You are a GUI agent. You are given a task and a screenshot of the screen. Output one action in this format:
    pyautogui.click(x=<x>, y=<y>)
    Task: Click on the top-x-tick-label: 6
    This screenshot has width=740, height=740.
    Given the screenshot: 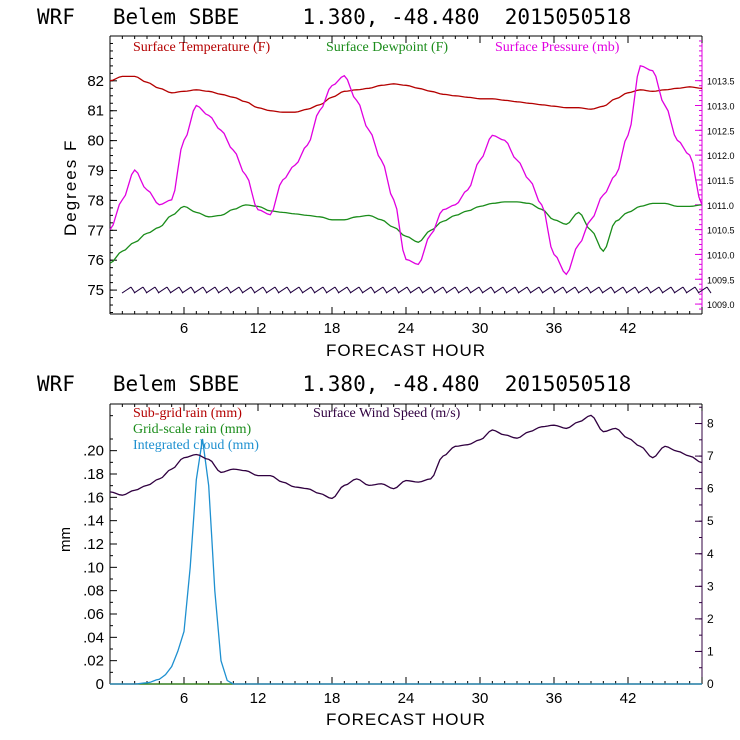 What is the action you would take?
    pyautogui.click(x=184, y=328)
    